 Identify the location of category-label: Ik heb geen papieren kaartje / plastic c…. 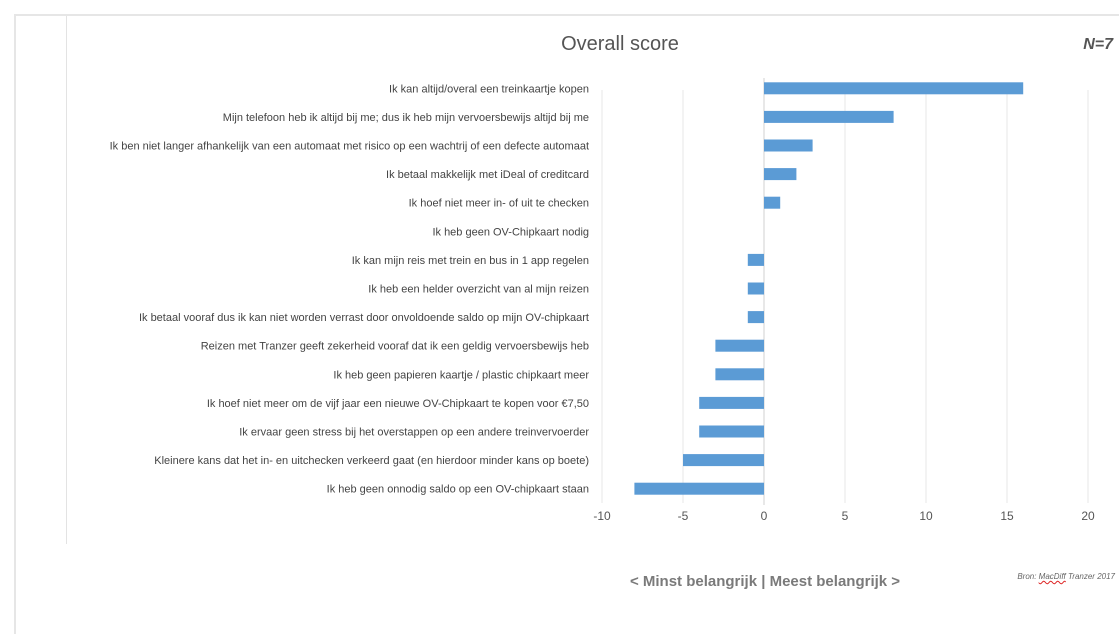
(461, 375).